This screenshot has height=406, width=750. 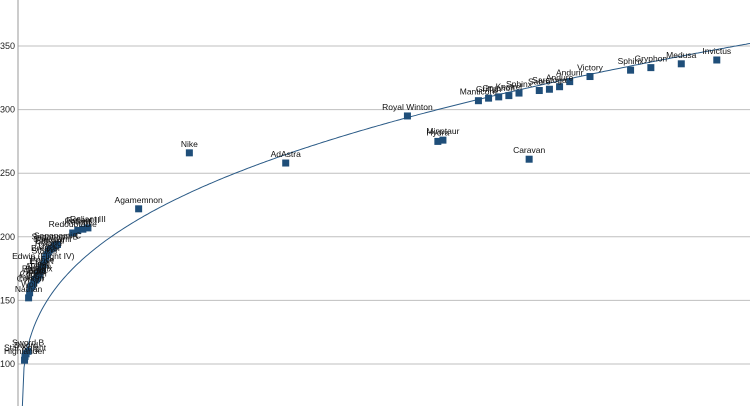 I want to click on y-tick-label: 350, so click(x=7, y=46).